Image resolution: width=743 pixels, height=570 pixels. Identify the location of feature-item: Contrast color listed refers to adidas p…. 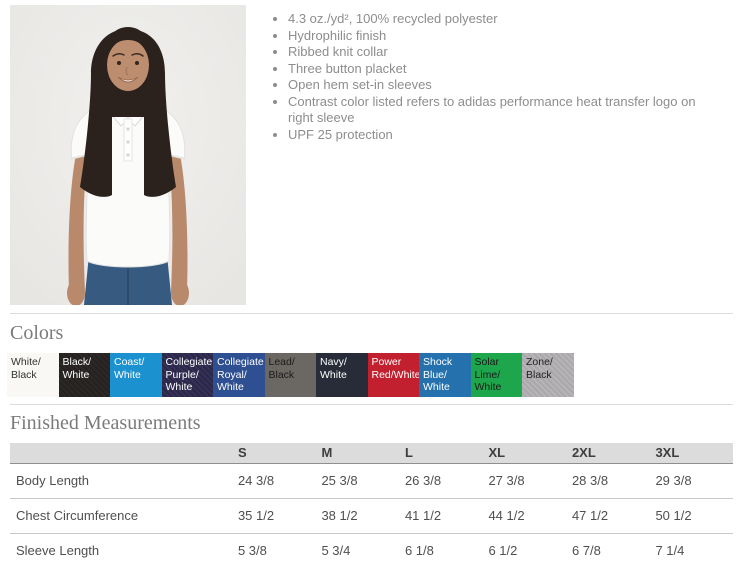
(502, 110).